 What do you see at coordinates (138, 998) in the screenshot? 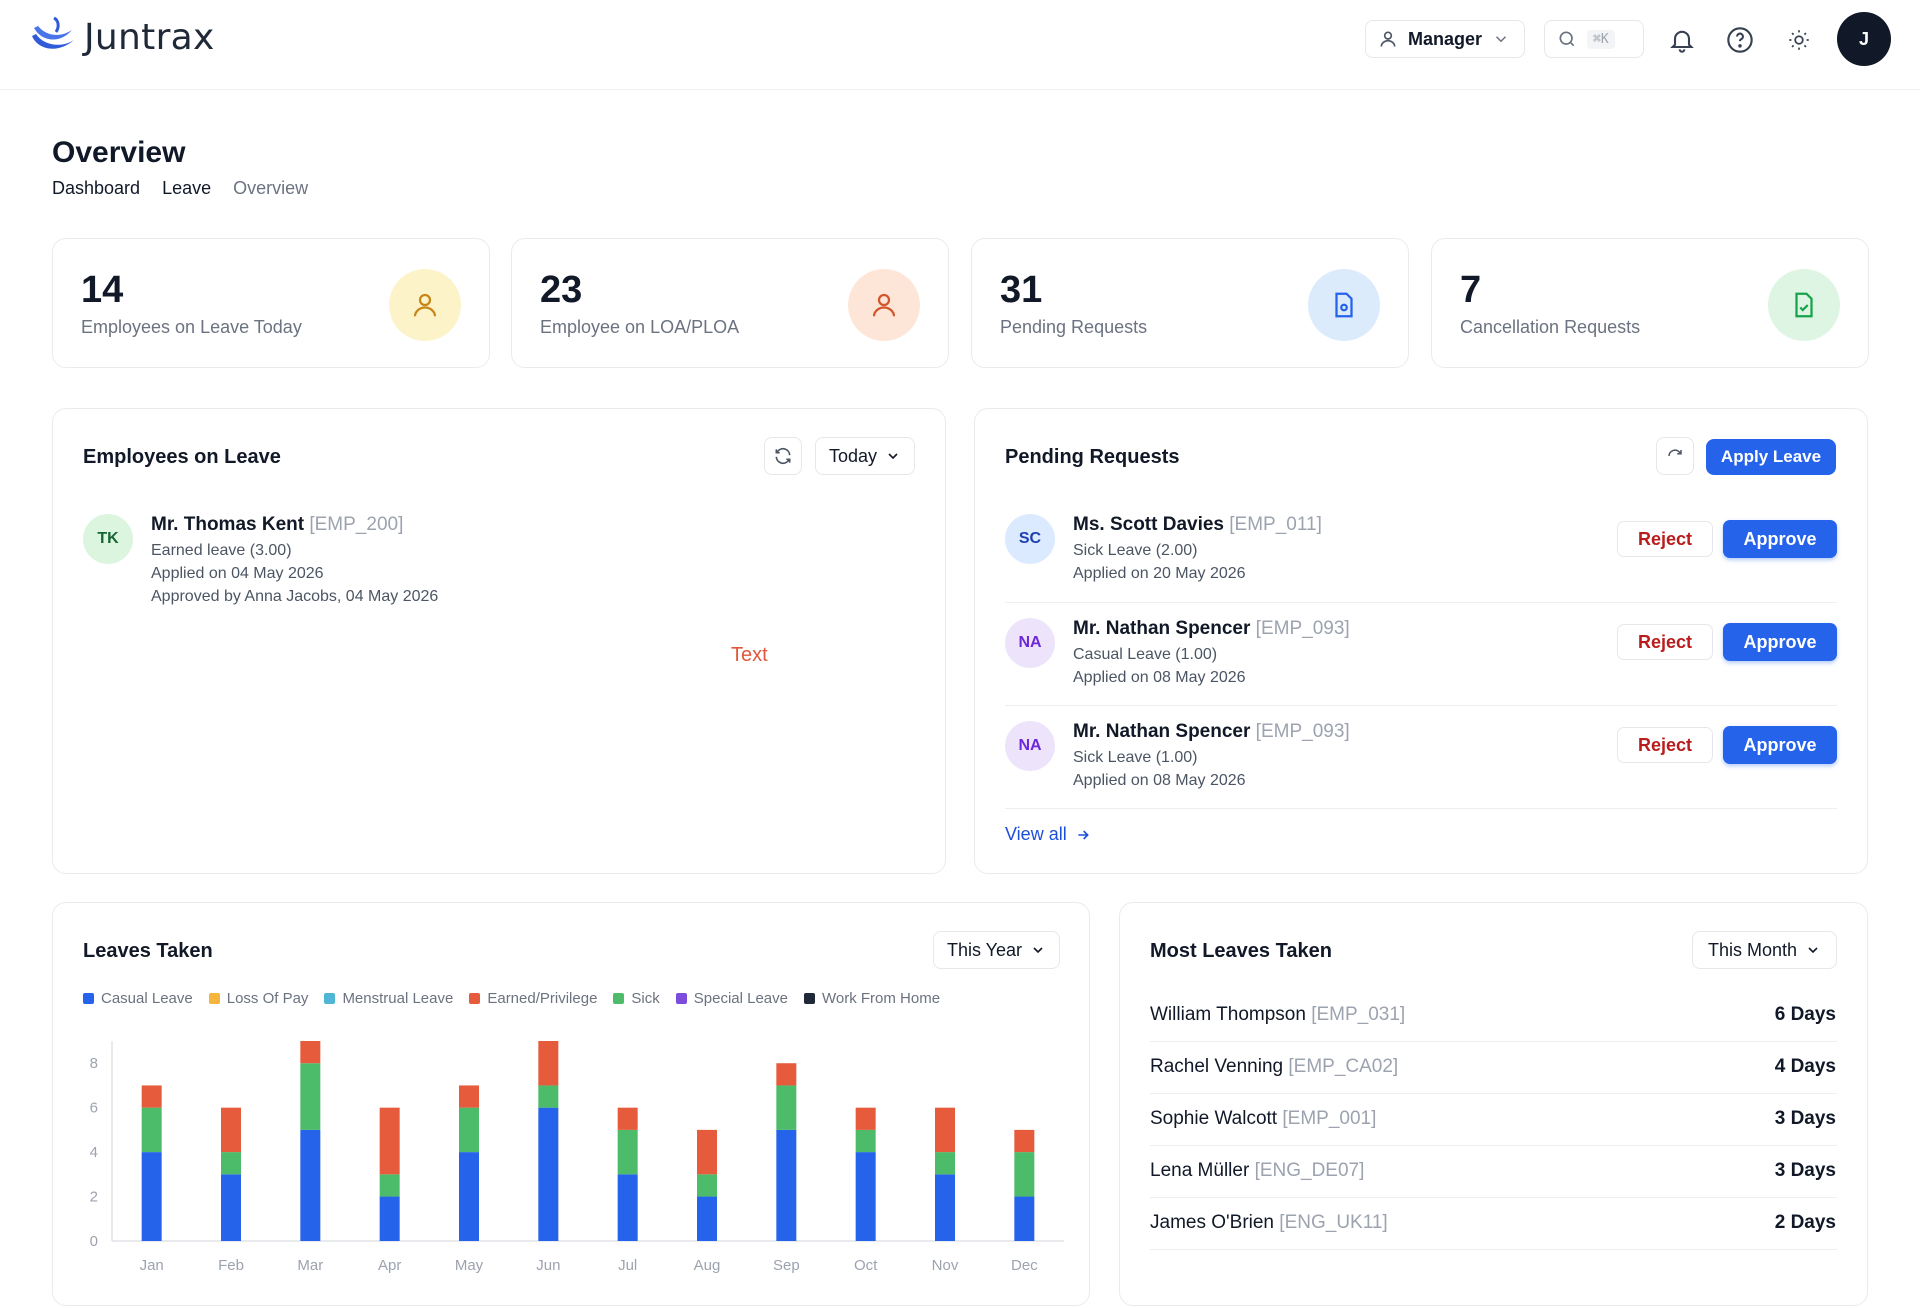
I see `legend-item: Casual Leave` at bounding box center [138, 998].